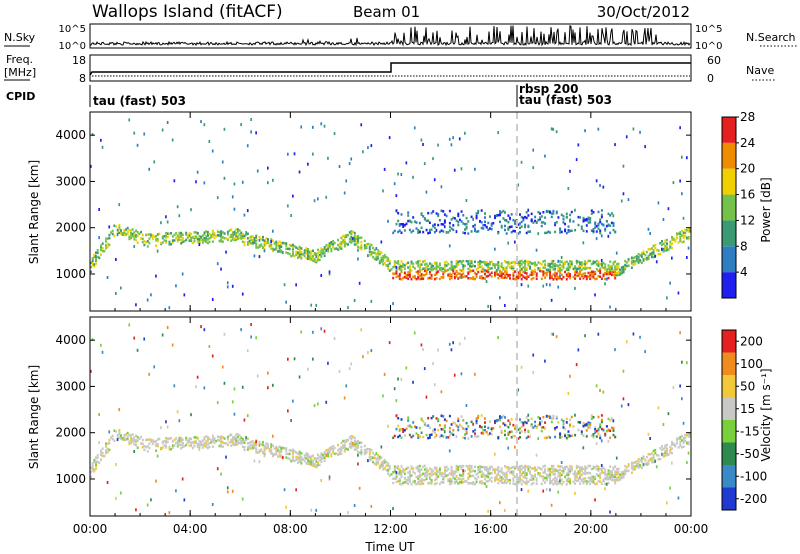 The height and width of the screenshot is (554, 800). Describe the element at coordinates (747, 386) in the screenshot. I see `velocity-colorbar-tick: 50` at that location.